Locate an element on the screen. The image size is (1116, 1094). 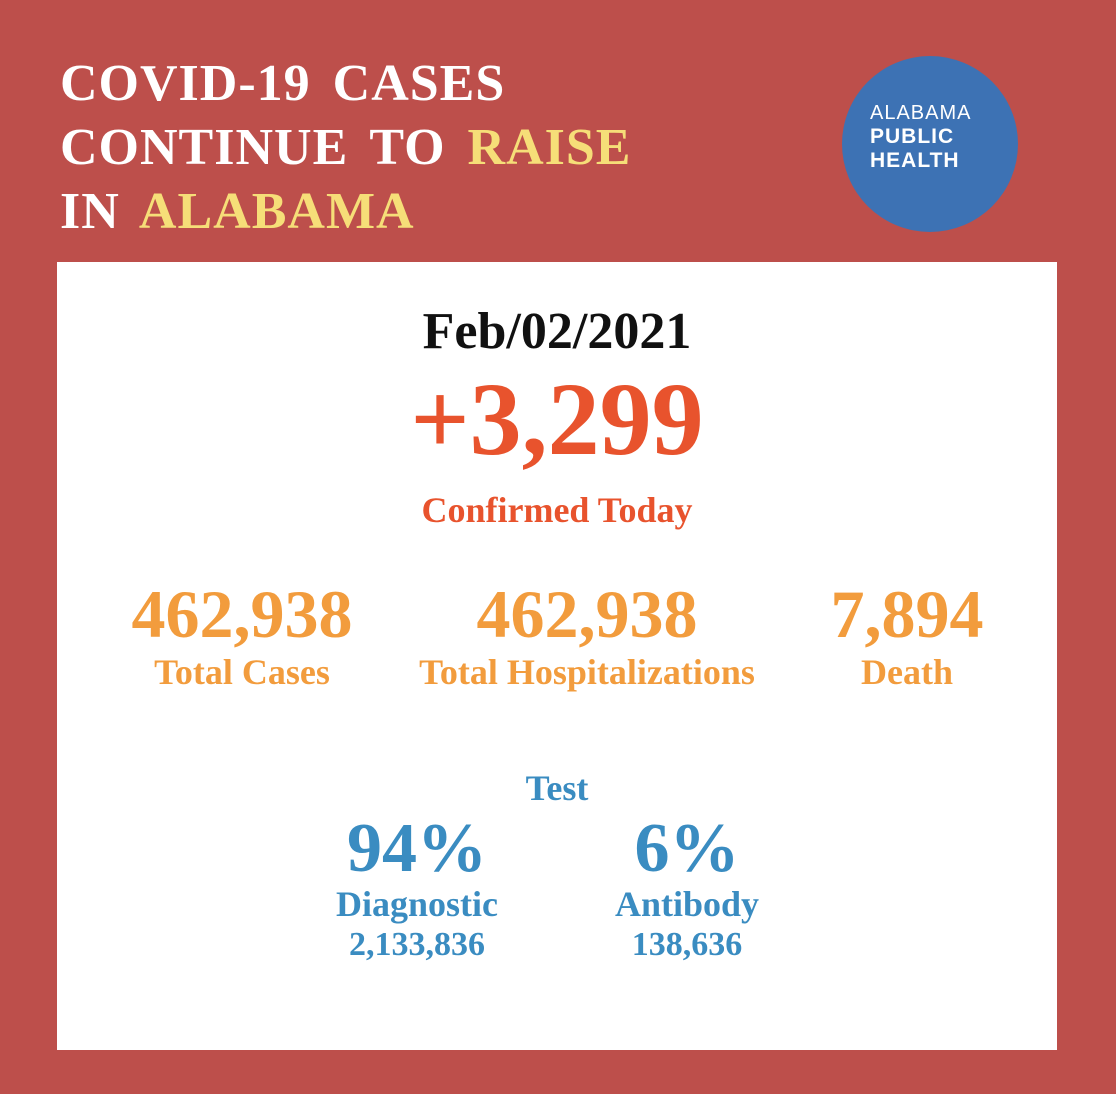
diagnostic-count: 2,133,836 is located at coordinates (417, 944).